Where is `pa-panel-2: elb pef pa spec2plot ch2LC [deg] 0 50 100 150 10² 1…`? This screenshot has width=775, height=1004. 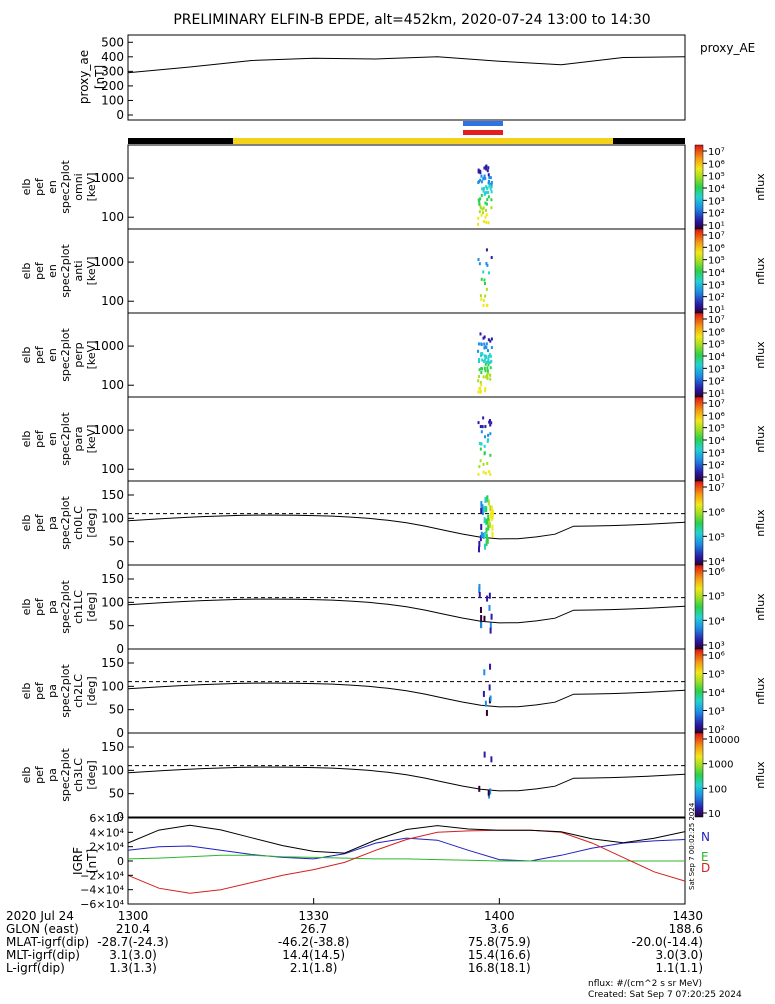 pa-panel-2: elb pef pa spec2plot ch2LC [deg] 0 50 100 150 10² 1… is located at coordinates (393, 694).